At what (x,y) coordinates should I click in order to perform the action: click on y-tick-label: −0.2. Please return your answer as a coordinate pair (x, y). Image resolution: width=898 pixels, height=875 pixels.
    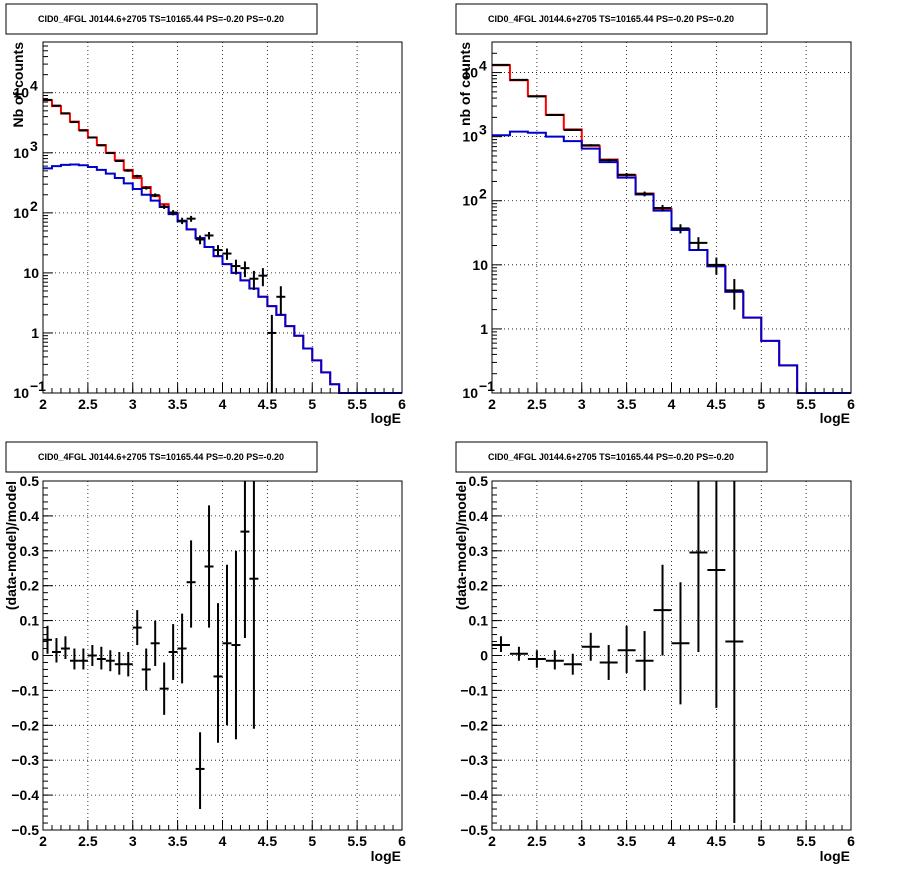
    Looking at the image, I should click on (474, 725).